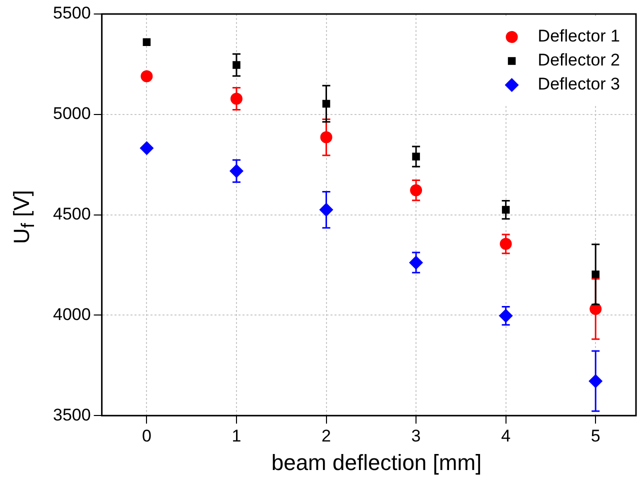  What do you see at coordinates (416, 436) in the screenshot?
I see `x-tick-label: 3` at bounding box center [416, 436].